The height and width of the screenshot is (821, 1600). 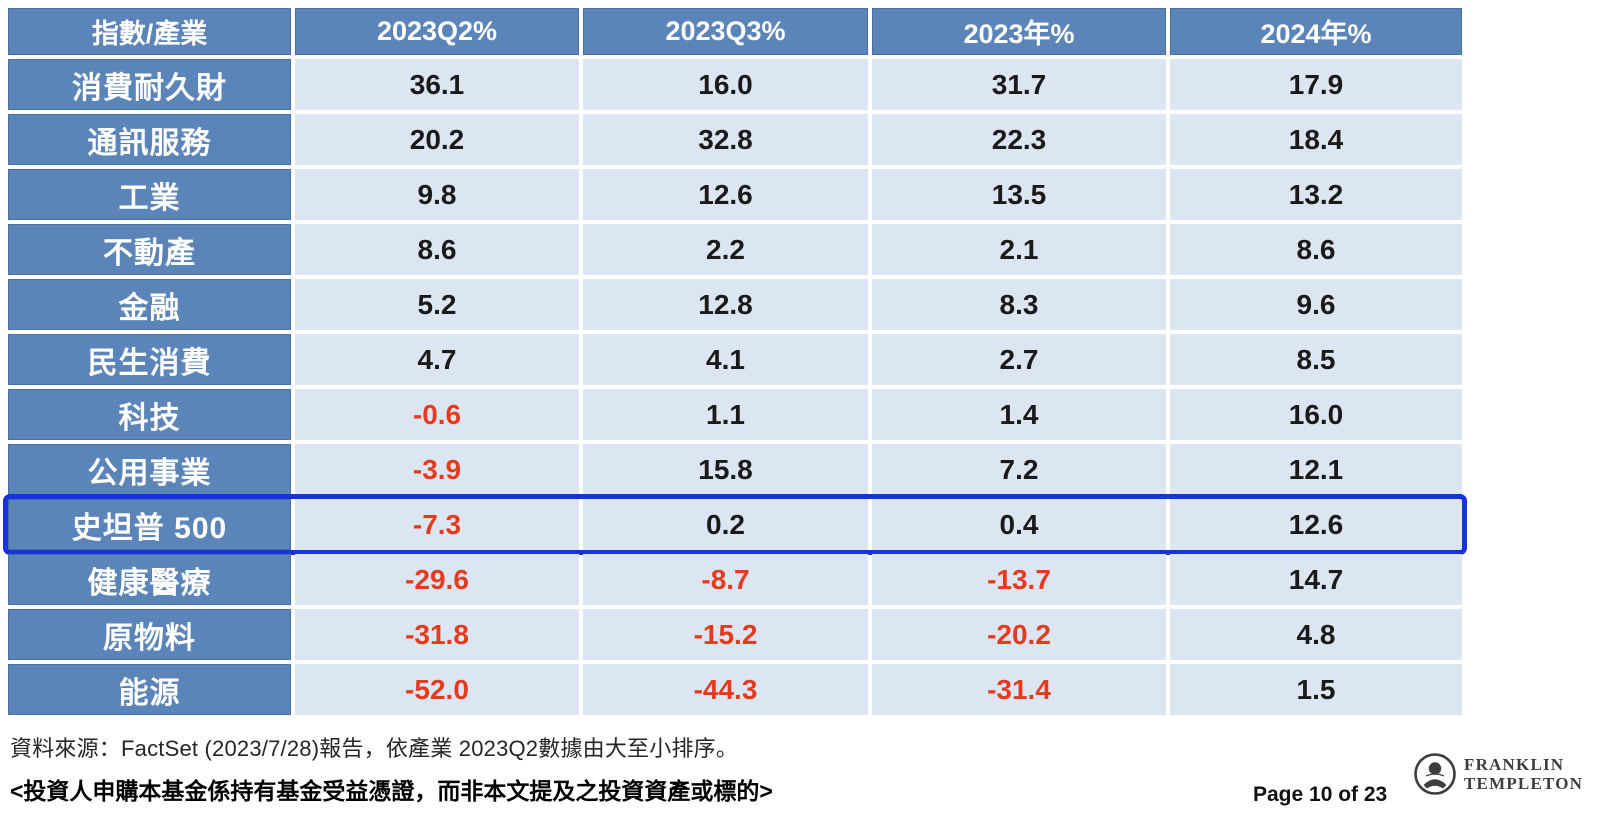 I want to click on row-label: 通訊服務, so click(x=149, y=139).